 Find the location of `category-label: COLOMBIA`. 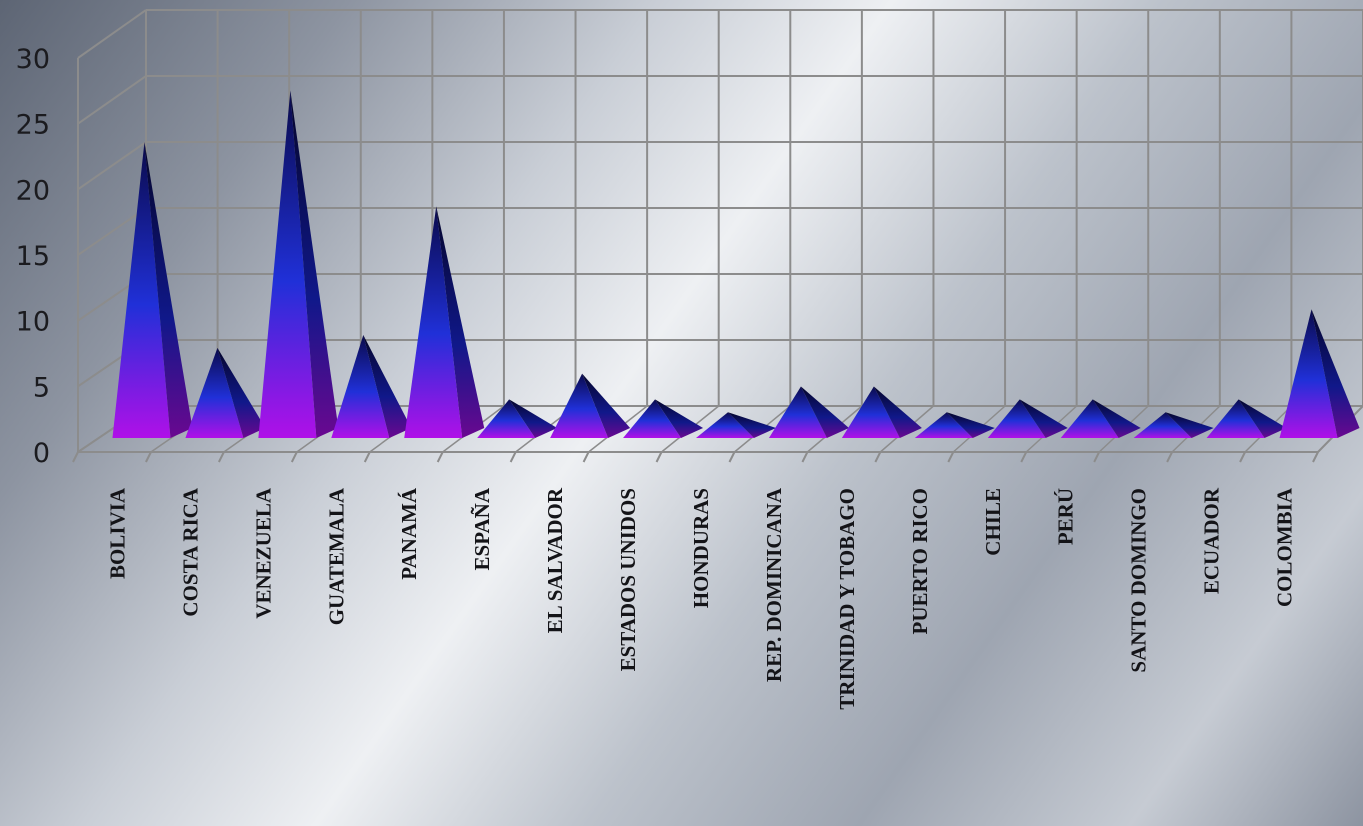

category-label: COLOMBIA is located at coordinates (1285, 547).